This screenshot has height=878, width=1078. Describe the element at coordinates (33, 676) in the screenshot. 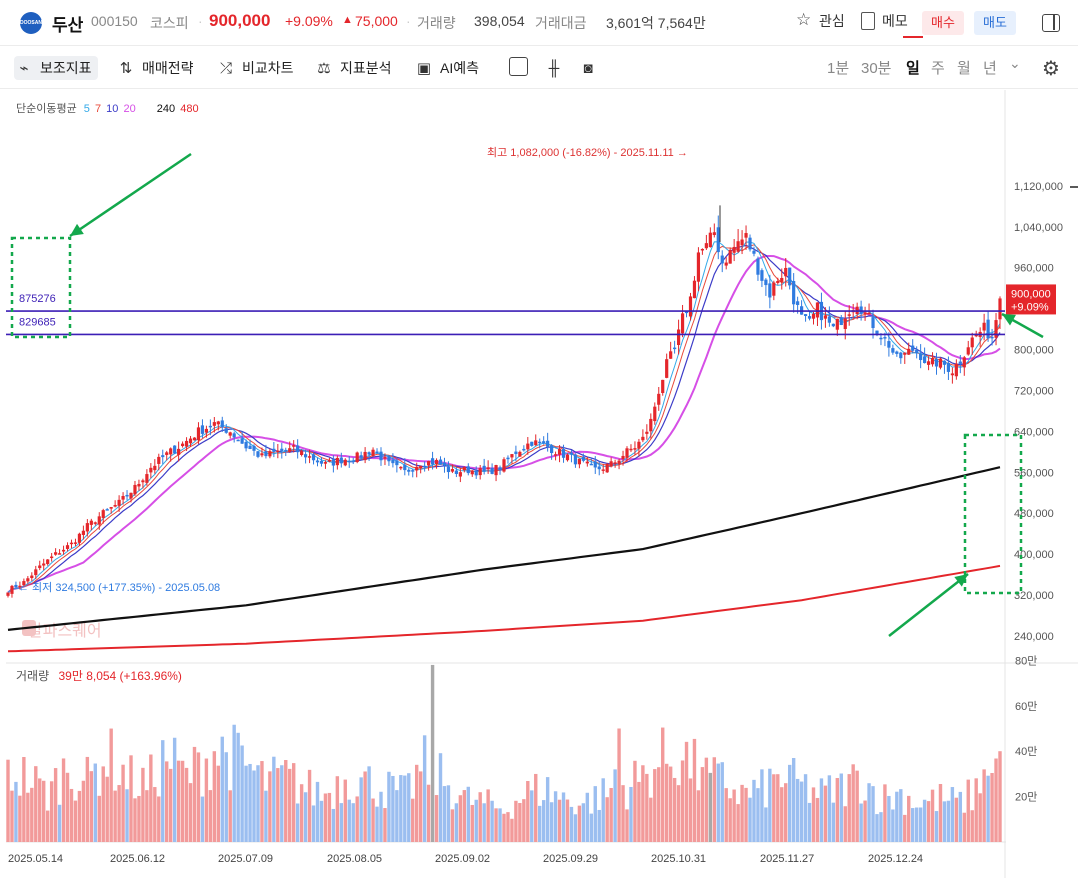

I see `volume-legend-title: 거래량` at that location.